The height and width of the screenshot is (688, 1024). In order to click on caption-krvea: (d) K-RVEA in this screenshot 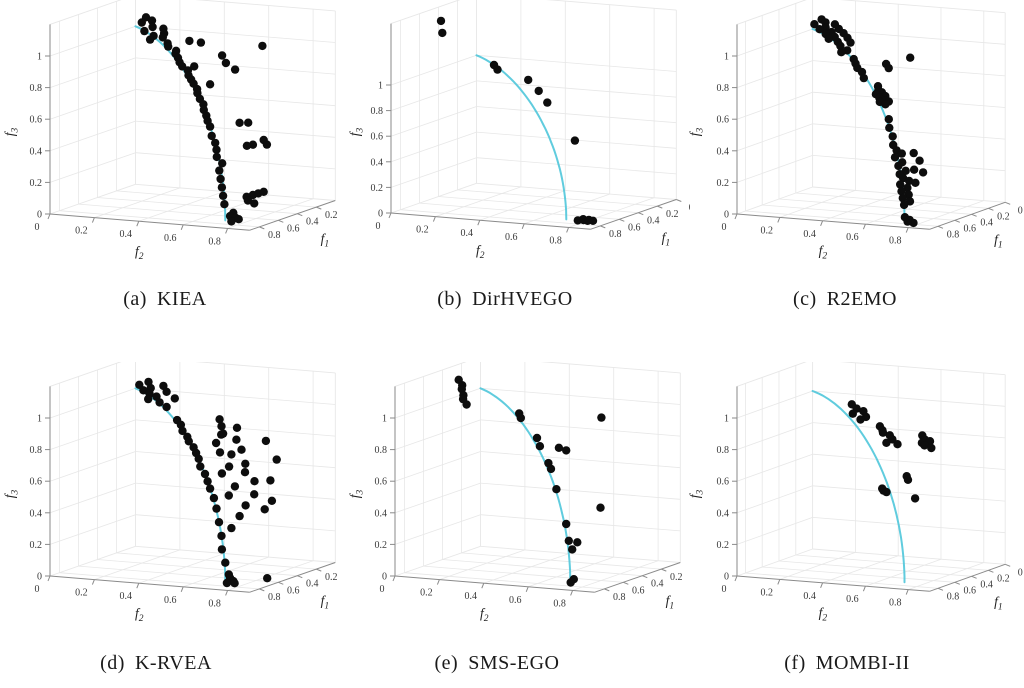, I will do `click(156, 663)`.